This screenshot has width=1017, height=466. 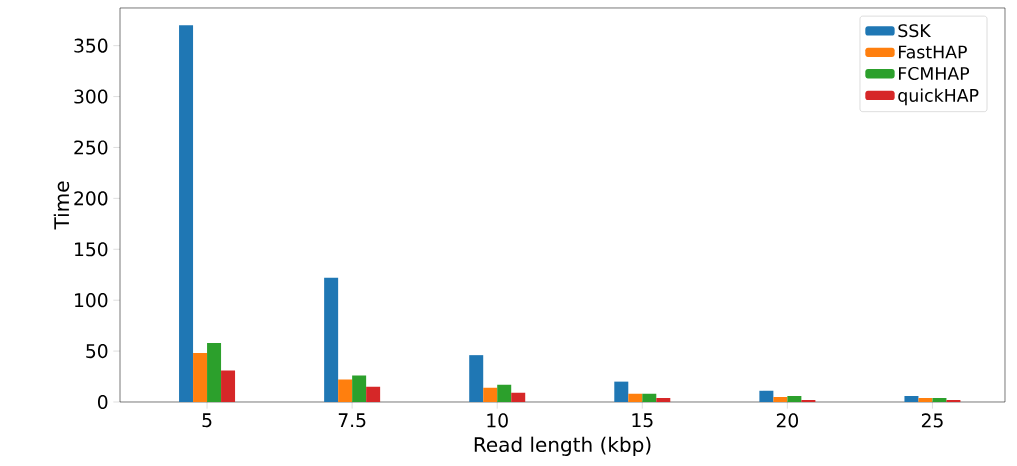 I want to click on x-tick-label: 25, so click(x=932, y=420).